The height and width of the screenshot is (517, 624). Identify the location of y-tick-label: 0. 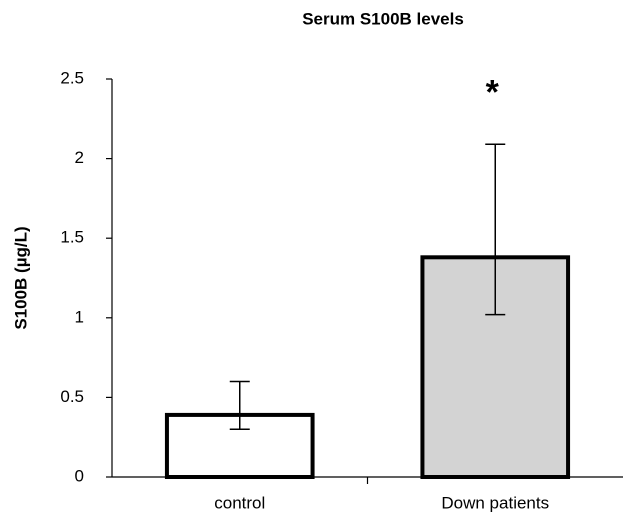
(79, 475).